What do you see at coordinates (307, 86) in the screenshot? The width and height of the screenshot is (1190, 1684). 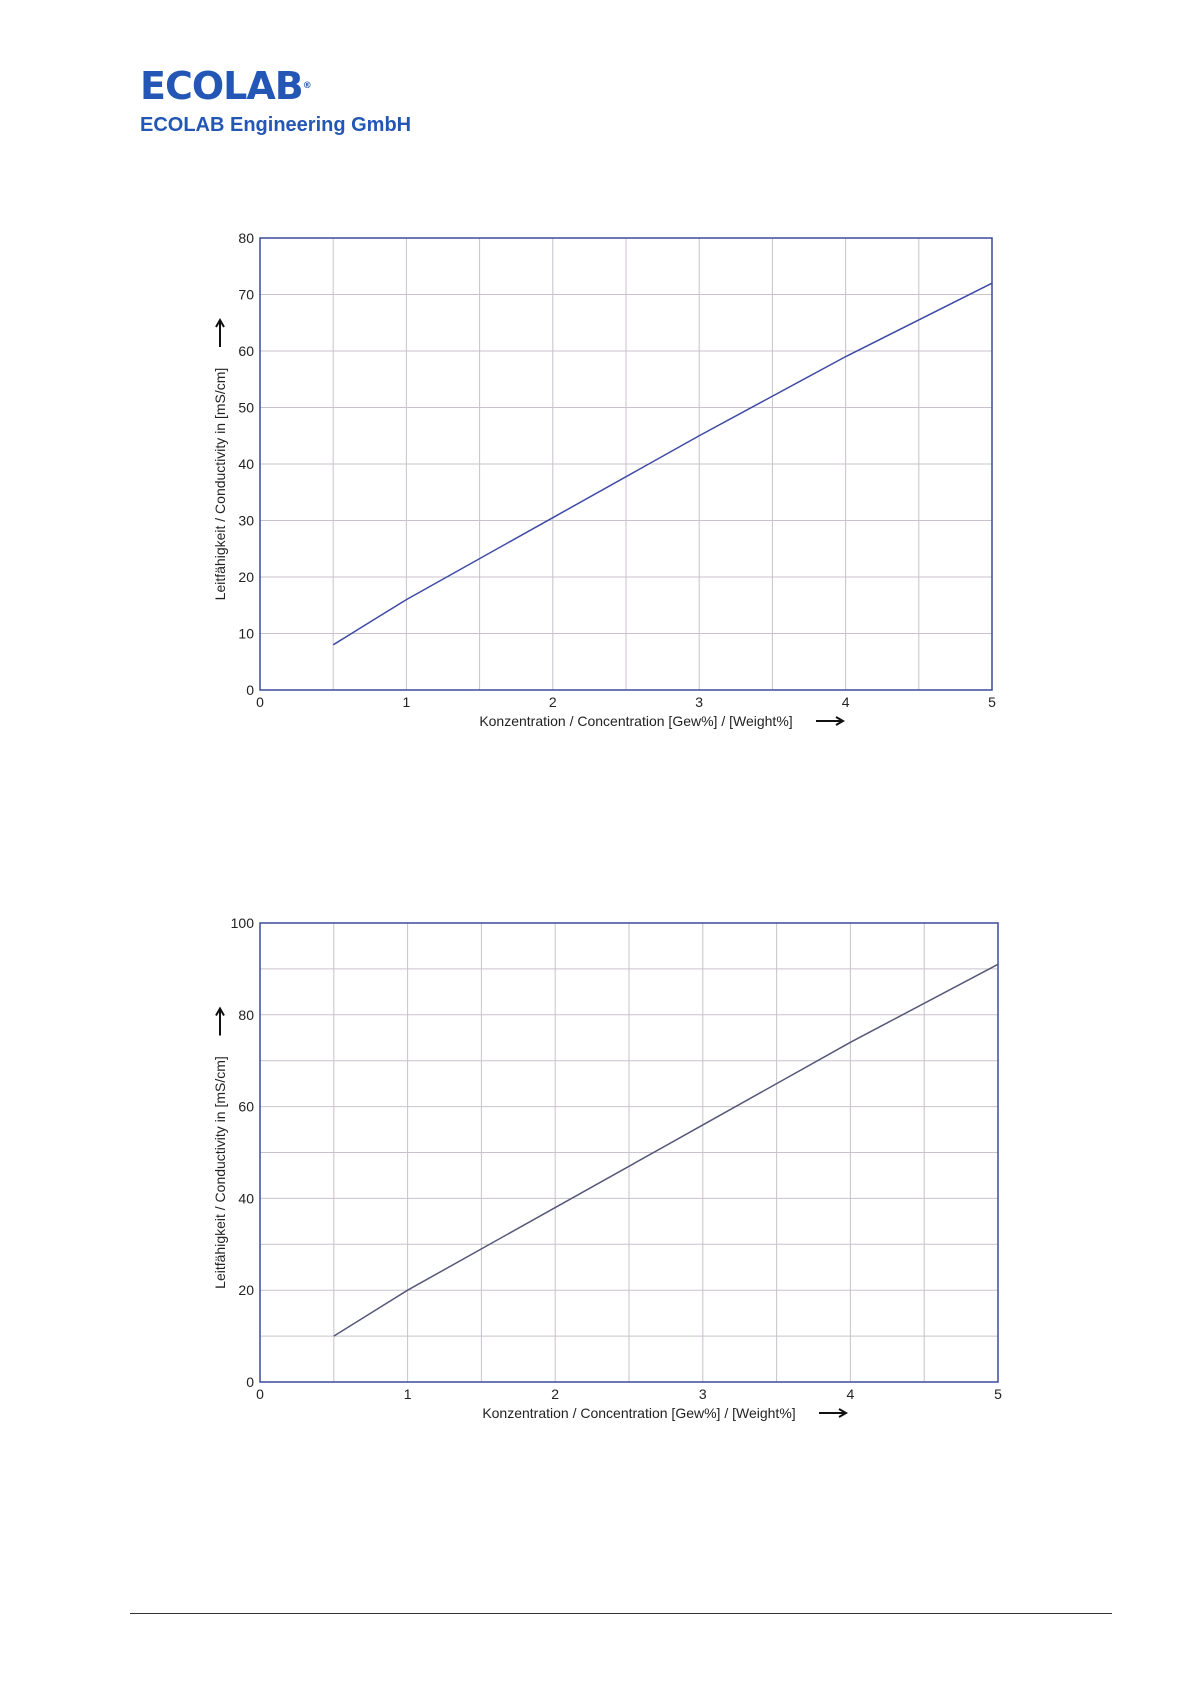 I see `registered-mark: ®` at bounding box center [307, 86].